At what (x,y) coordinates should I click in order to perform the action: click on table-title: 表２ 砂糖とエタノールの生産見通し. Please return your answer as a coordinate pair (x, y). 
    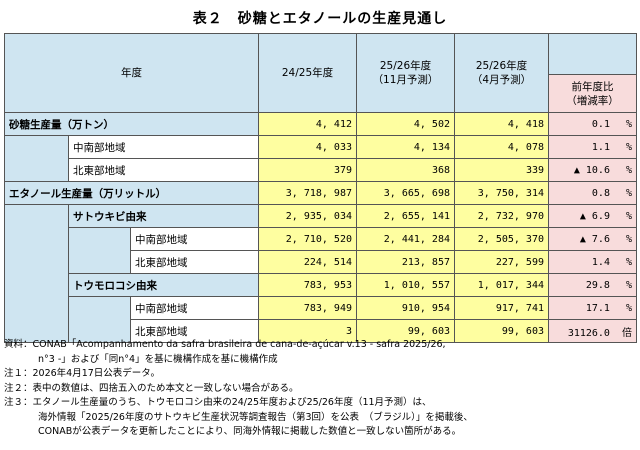
    Looking at the image, I should click on (320, 19).